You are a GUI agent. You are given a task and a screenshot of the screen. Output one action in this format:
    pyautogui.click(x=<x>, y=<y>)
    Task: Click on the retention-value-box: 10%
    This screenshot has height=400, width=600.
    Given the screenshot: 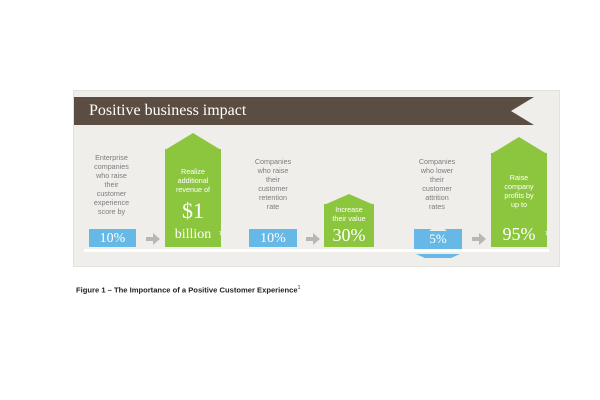 What is the action you would take?
    pyautogui.click(x=273, y=238)
    